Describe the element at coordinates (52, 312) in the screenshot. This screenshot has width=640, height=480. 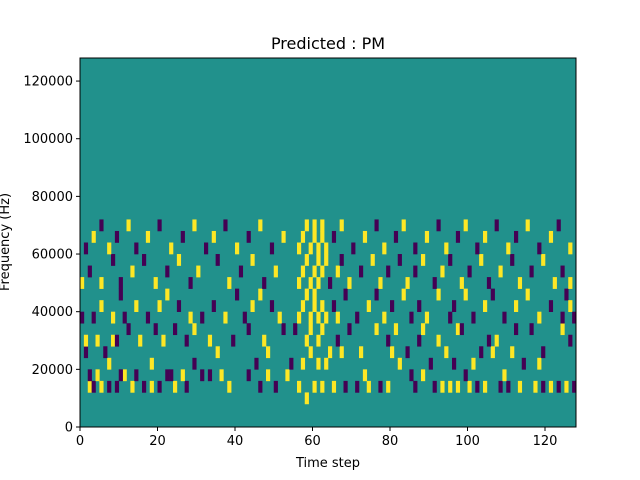
I see `y-tick-label: 40000` at that location.